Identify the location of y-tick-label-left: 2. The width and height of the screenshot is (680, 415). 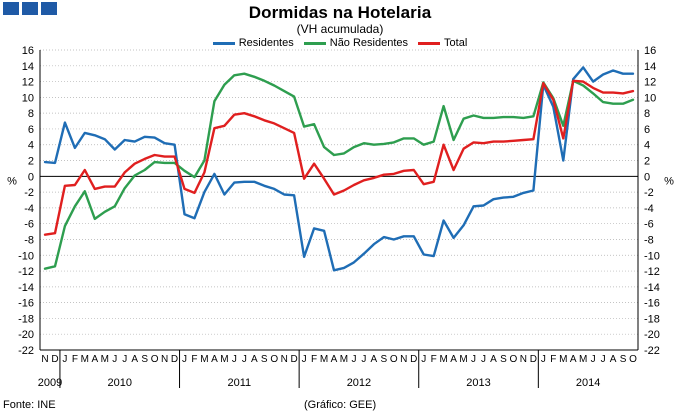
(31, 162).